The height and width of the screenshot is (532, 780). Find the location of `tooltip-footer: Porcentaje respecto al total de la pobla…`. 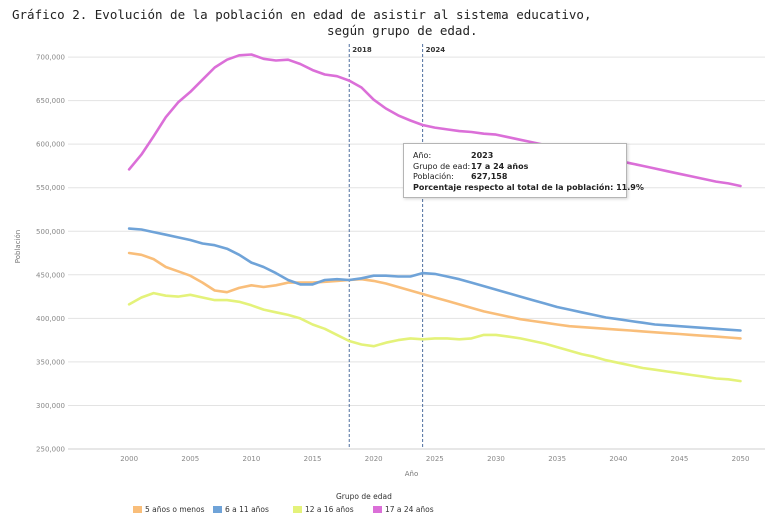

tooltip-footer: Porcentaje respecto al total de la pobla… is located at coordinates (528, 187).